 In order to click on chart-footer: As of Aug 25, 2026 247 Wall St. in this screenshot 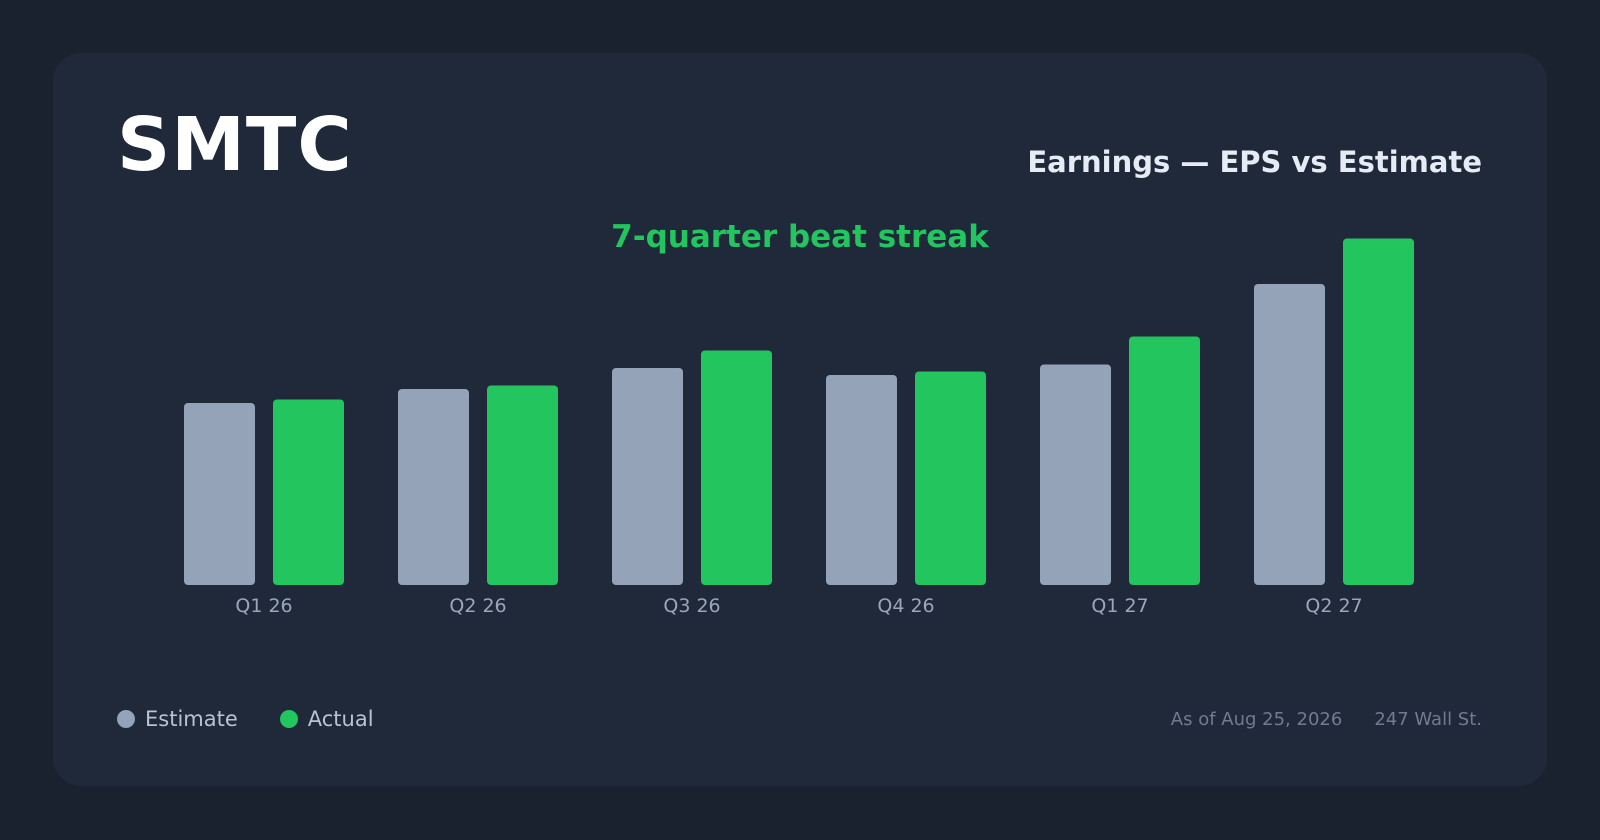, I will do `click(1310, 719)`.